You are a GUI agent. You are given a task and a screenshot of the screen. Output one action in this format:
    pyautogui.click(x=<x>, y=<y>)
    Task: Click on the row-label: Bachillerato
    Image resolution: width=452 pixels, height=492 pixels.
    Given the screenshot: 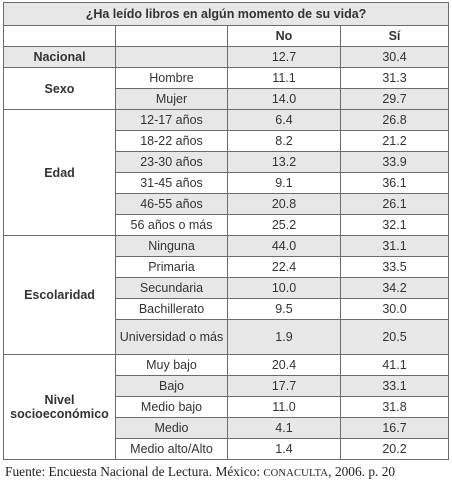 What is the action you would take?
    pyautogui.click(x=171, y=309)
    